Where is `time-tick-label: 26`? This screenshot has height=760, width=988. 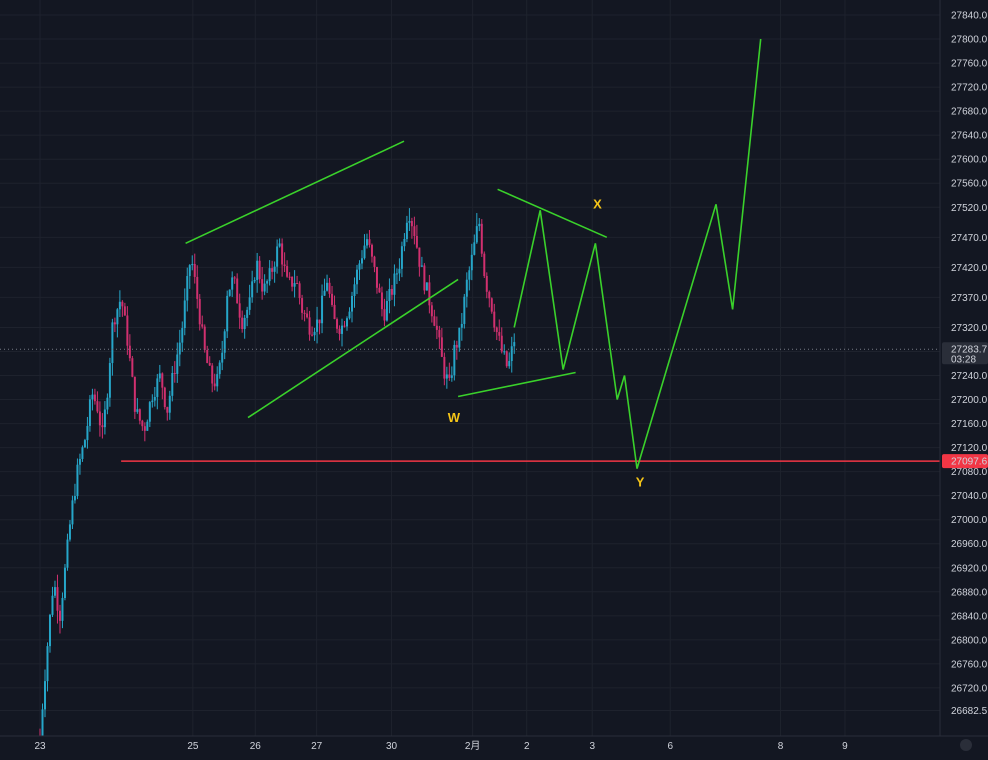 time-tick-label: 26 is located at coordinates (256, 746).